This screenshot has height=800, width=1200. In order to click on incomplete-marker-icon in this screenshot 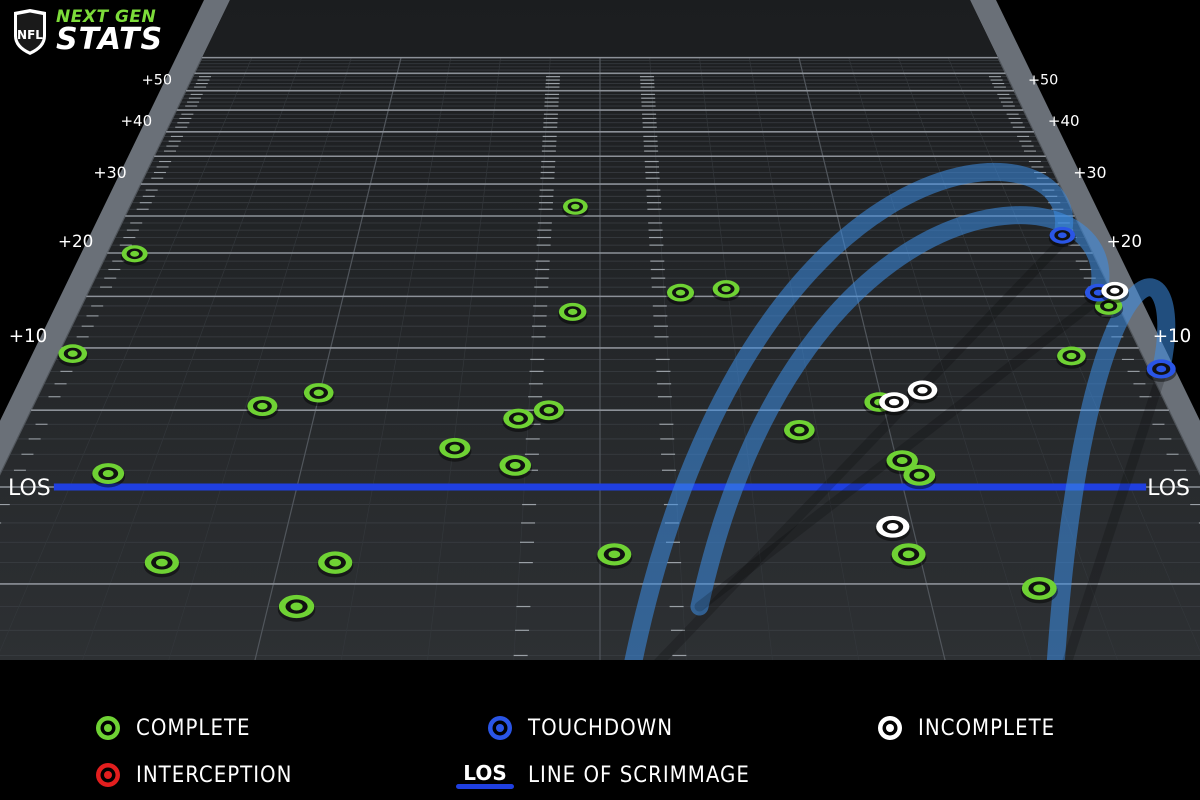, I will do `click(890, 728)`.